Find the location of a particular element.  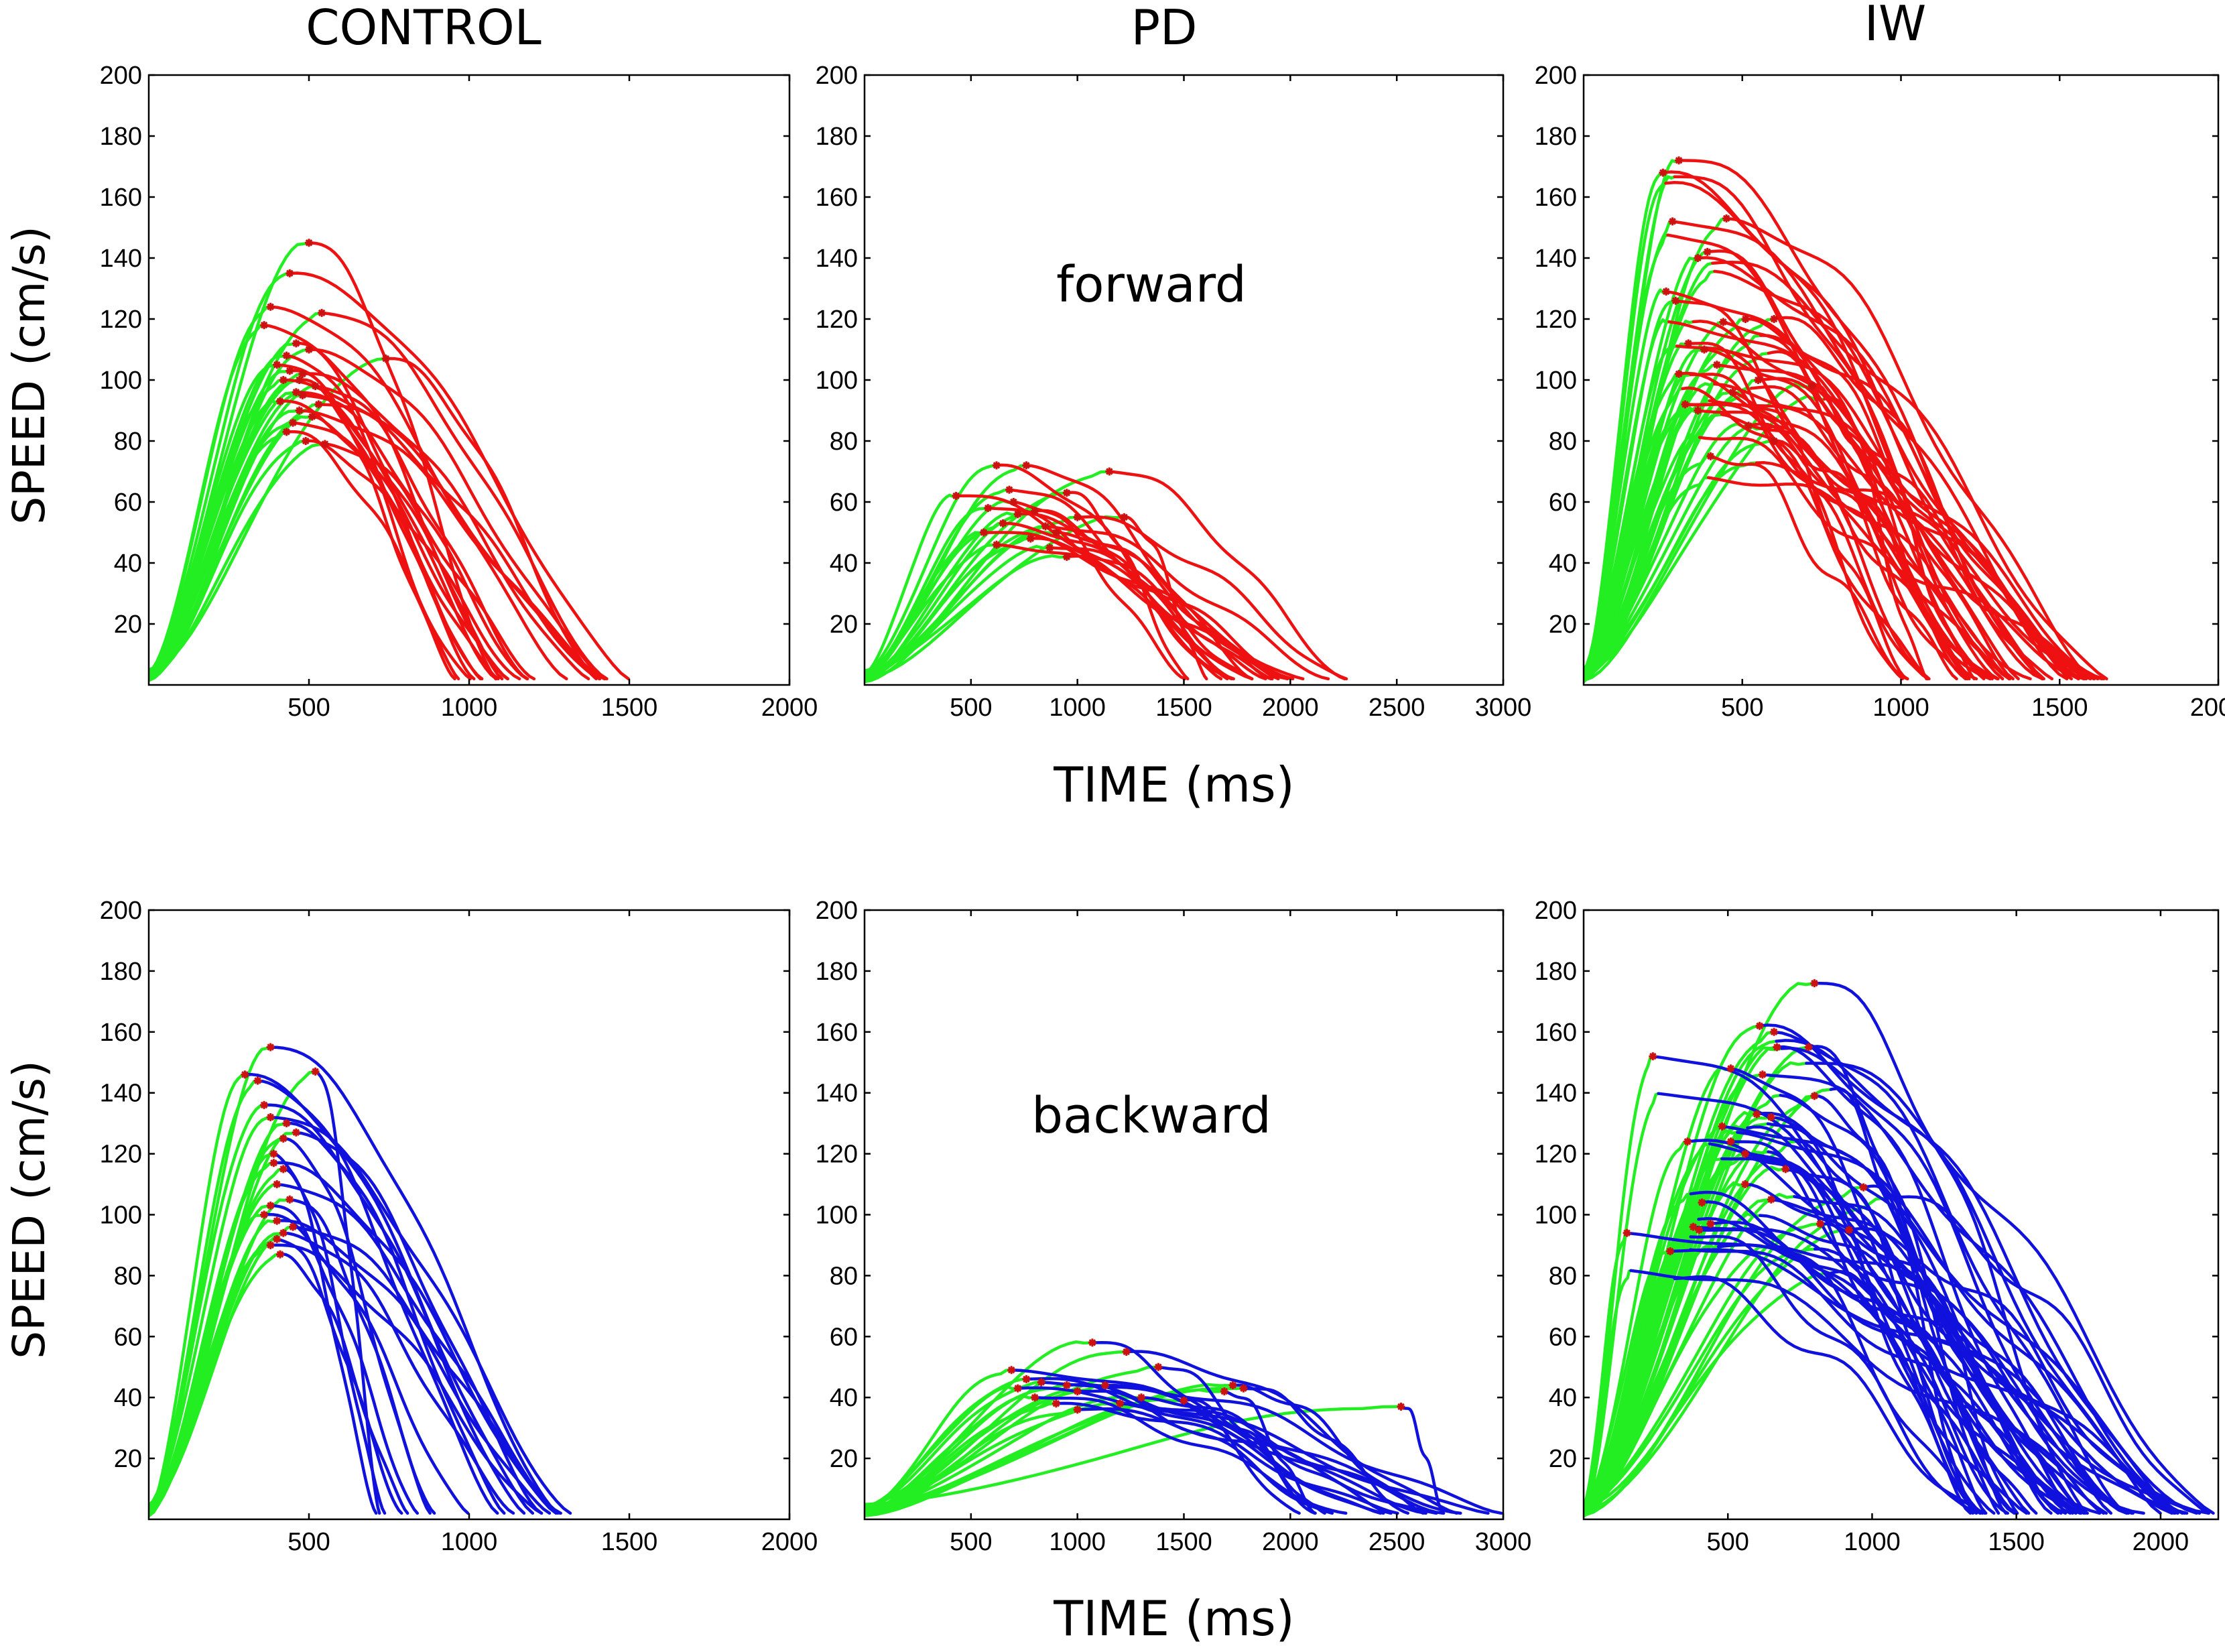

x-tick-label: 2500 is located at coordinates (1397, 1542).